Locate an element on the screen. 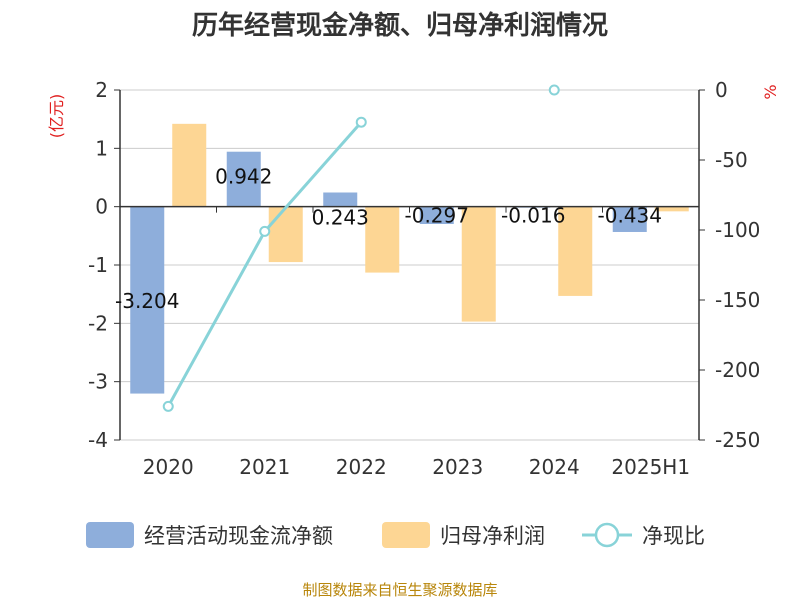 This screenshot has height=600, width=800. x-tick-label: 2021 is located at coordinates (264, 467).